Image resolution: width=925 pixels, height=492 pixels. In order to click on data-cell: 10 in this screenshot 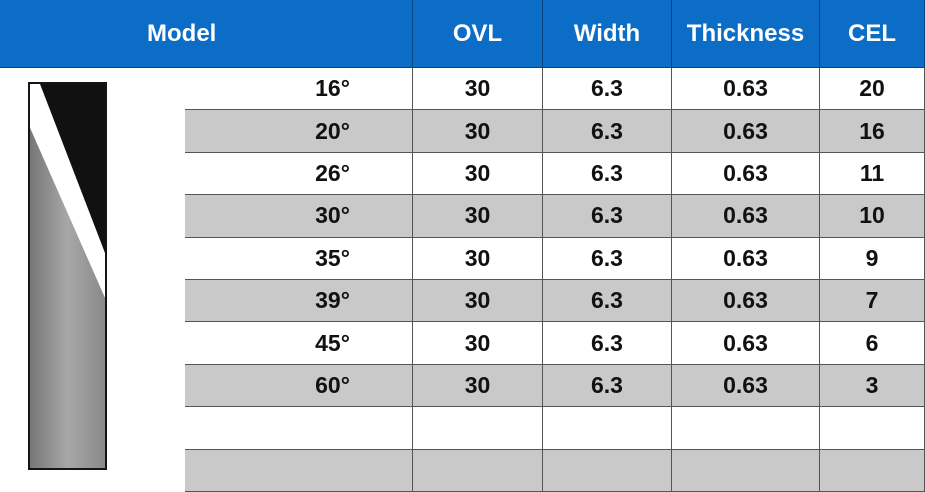, I will do `click(872, 216)`.